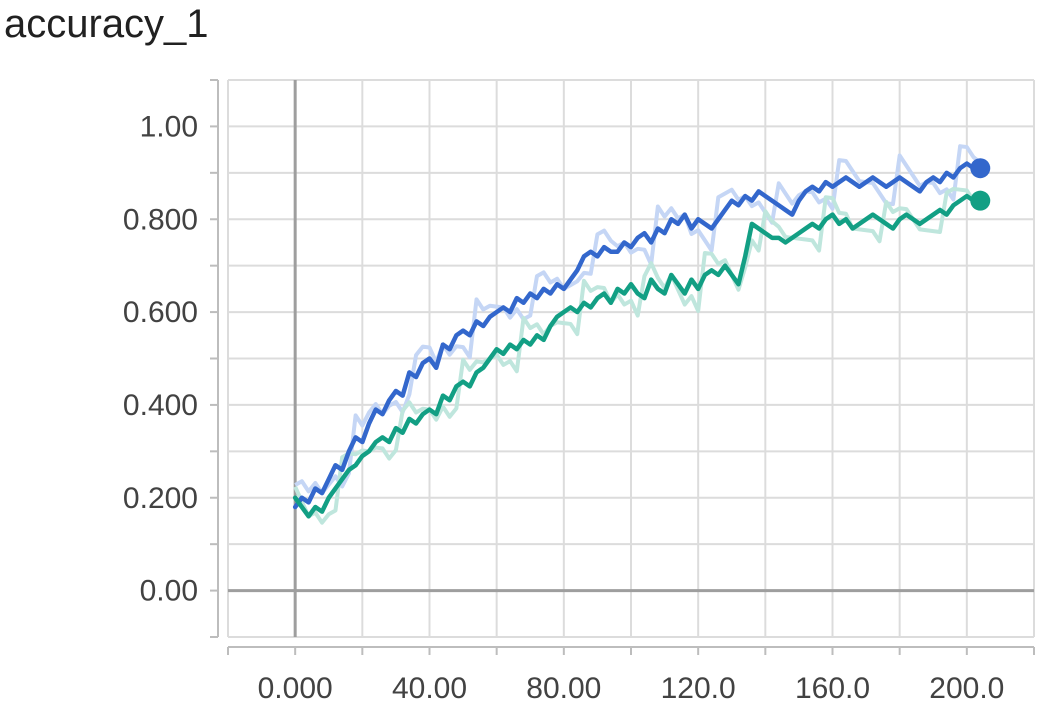  Describe the element at coordinates (106, 24) in the screenshot. I see `chart-title: accuracy_1` at that location.